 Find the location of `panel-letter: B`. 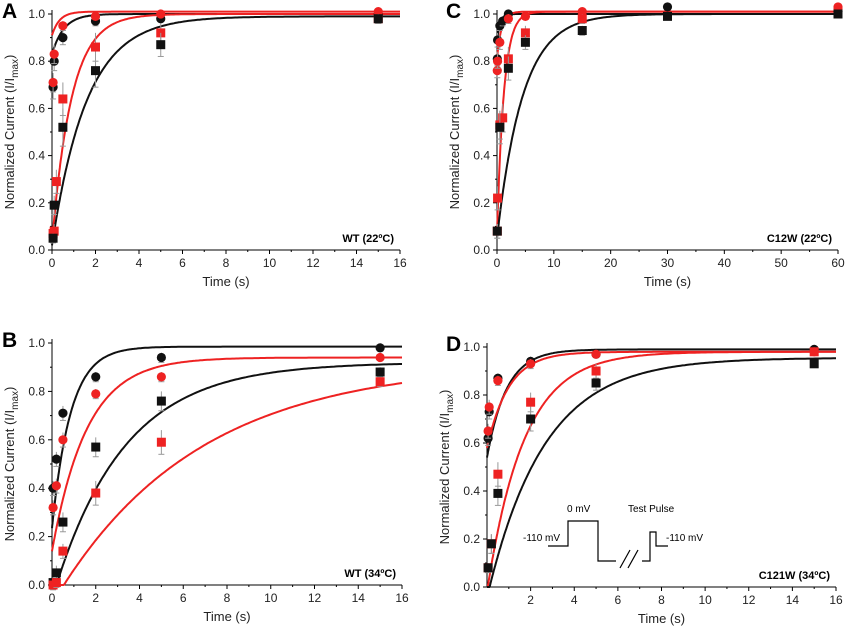

panel-letter: B is located at coordinates (9, 340).